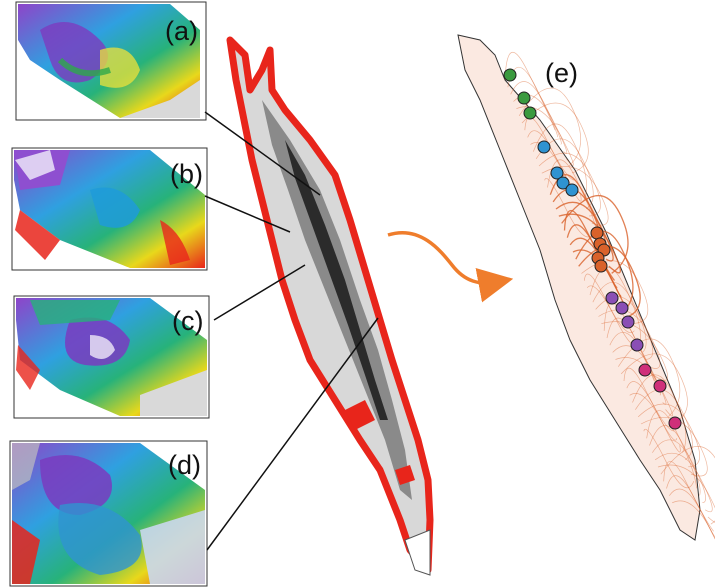  Describe the element at coordinates (561, 73) in the screenshot. I see `panel-label-e: (e)` at that location.